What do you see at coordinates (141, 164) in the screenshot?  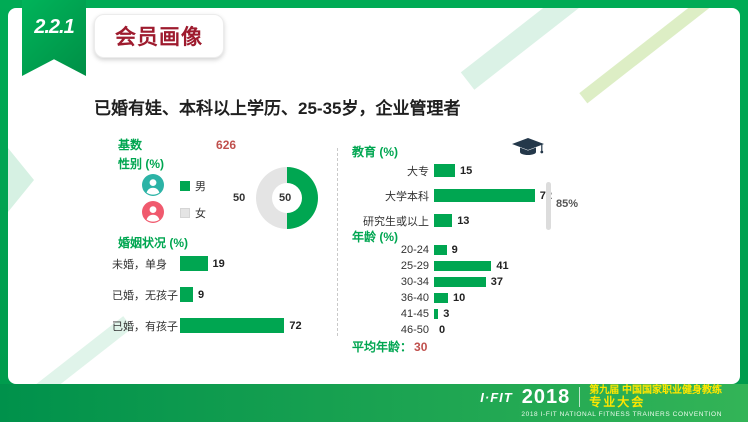 I see `gender-section-label: 性别 (%)` at bounding box center [141, 164].